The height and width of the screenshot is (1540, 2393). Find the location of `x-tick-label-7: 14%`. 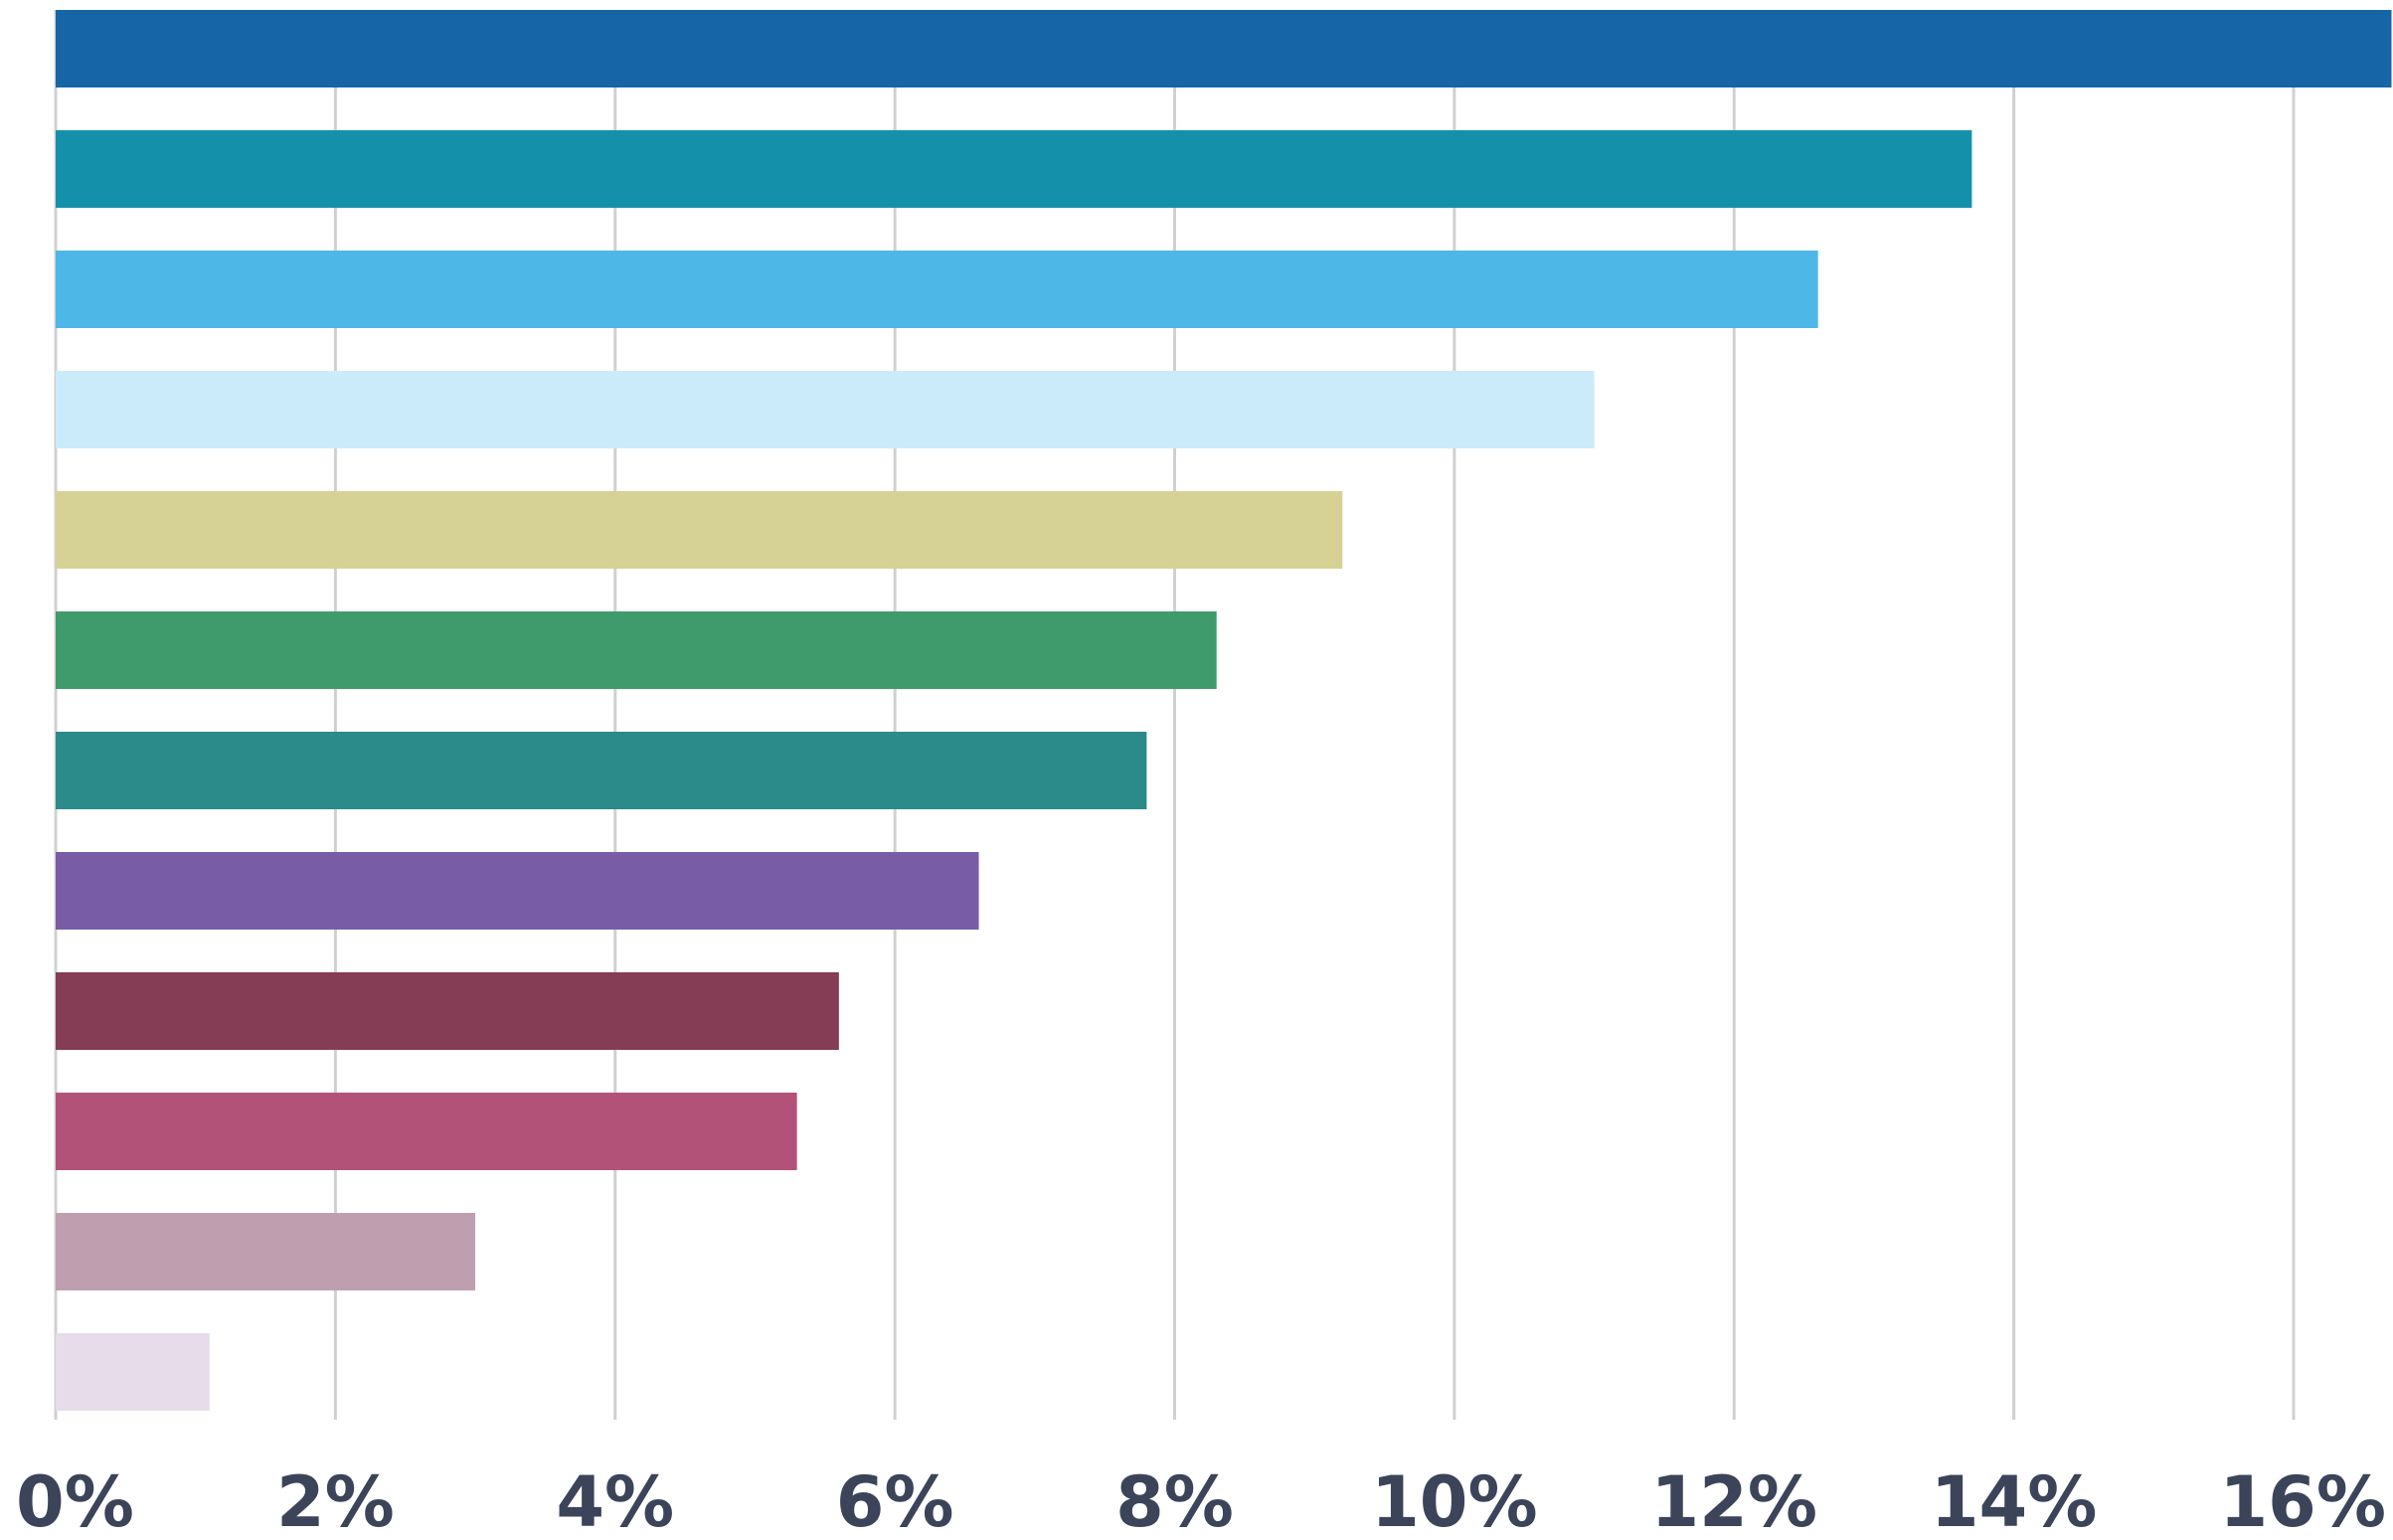

x-tick-label-7: 14% is located at coordinates (2015, 1500).